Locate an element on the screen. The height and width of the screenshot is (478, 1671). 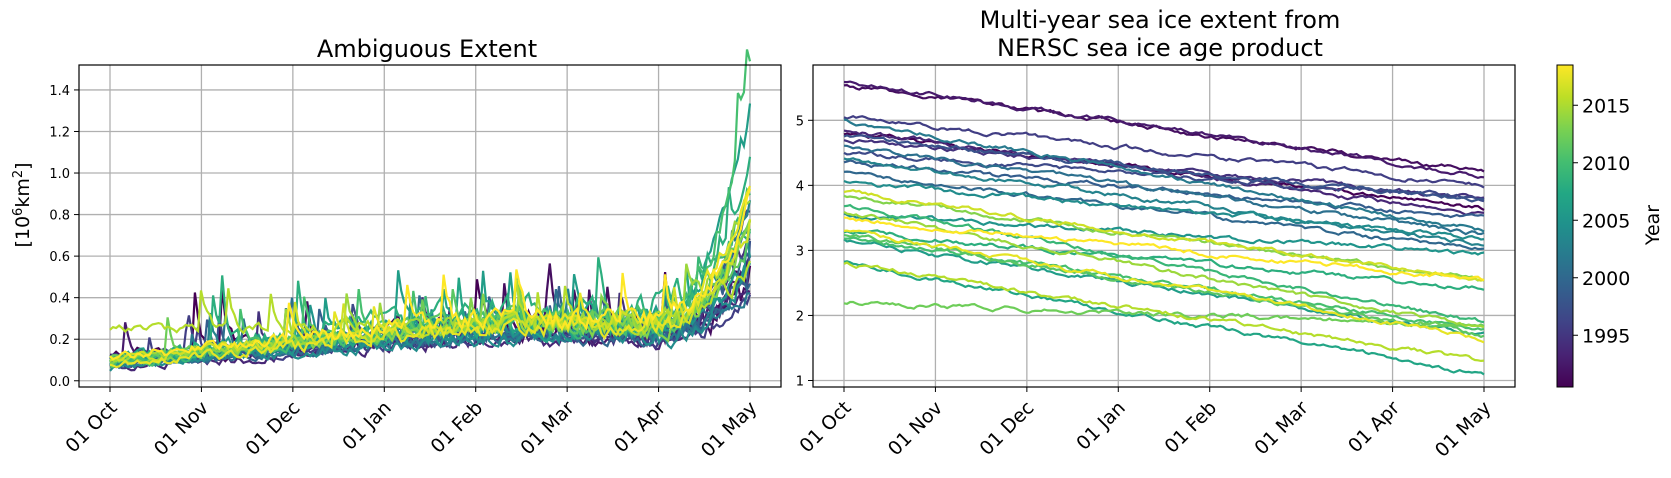
right-xtick-label: 01 Jan is located at coordinates (1101, 426).